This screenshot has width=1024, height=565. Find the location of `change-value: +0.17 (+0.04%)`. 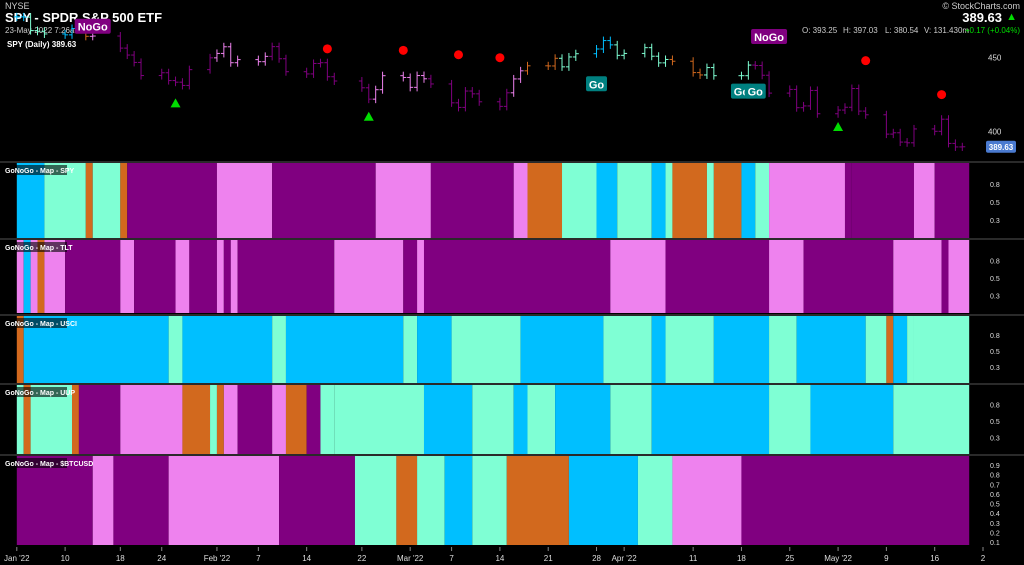

change-value: +0.17 (+0.04%) is located at coordinates (992, 30).